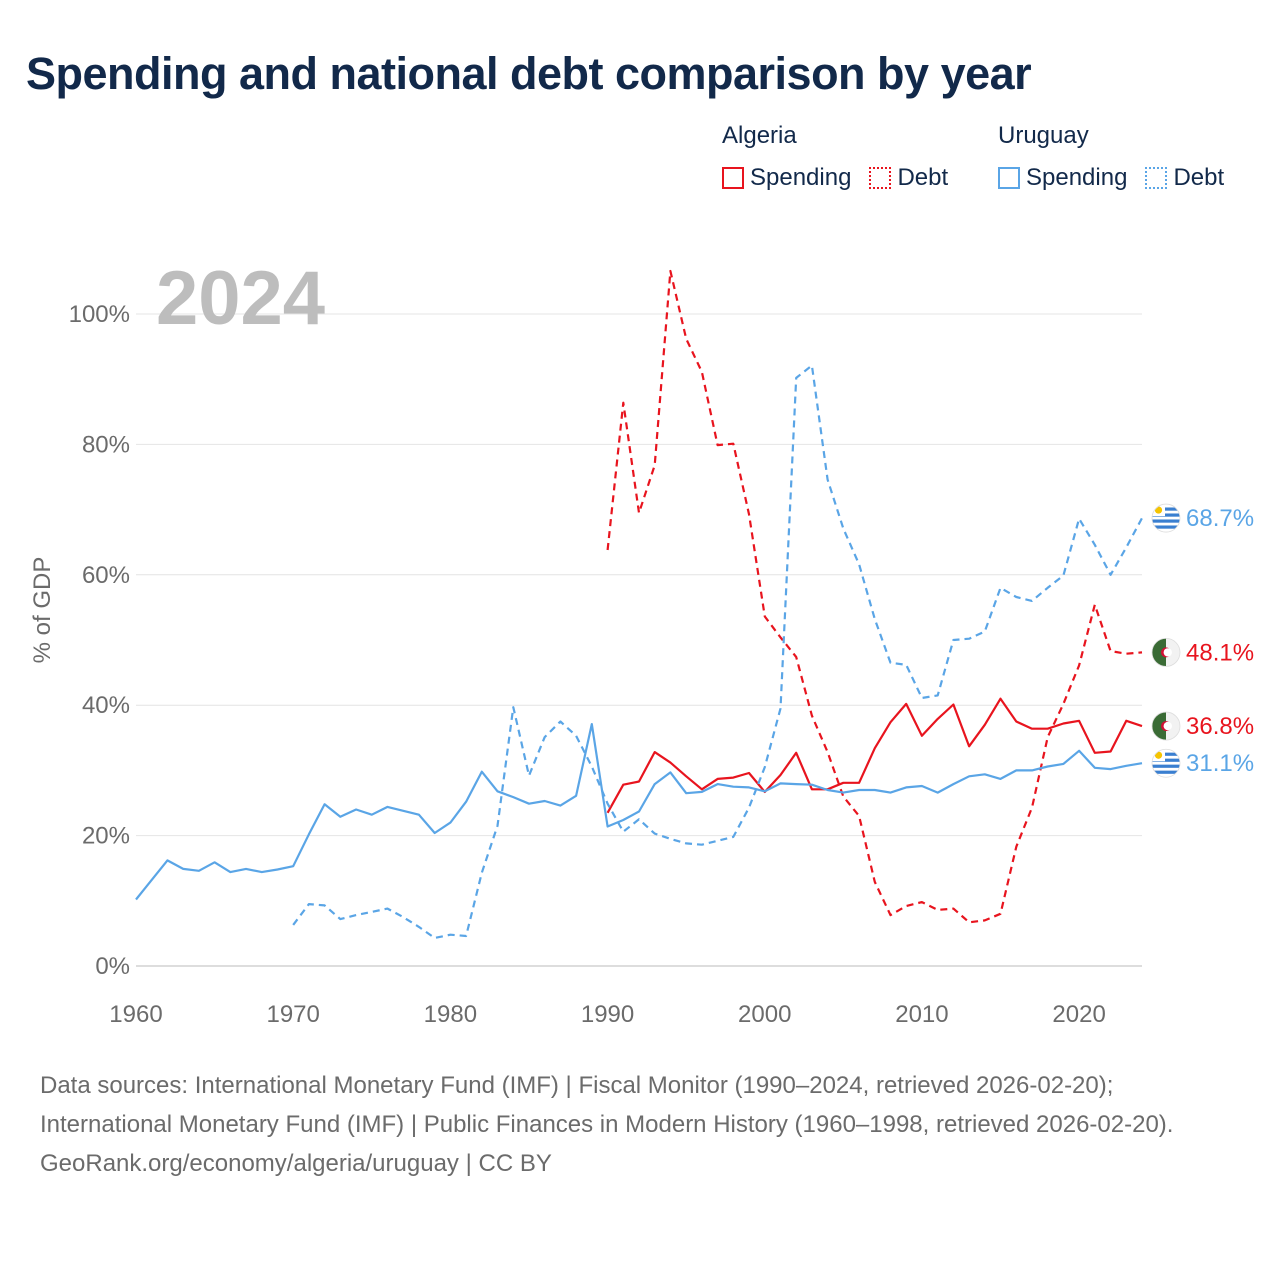 This screenshot has height=1280, width=1280. Describe the element at coordinates (106, 575) in the screenshot. I see `y-tick-label: 60%` at that location.